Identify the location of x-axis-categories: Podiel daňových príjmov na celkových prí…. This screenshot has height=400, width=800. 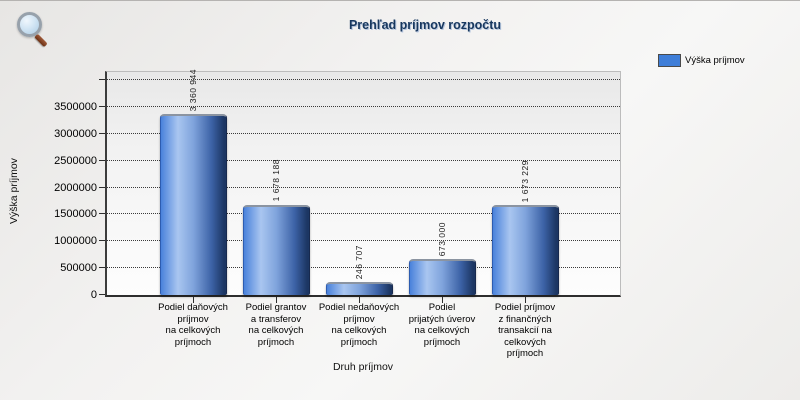
(365, 333).